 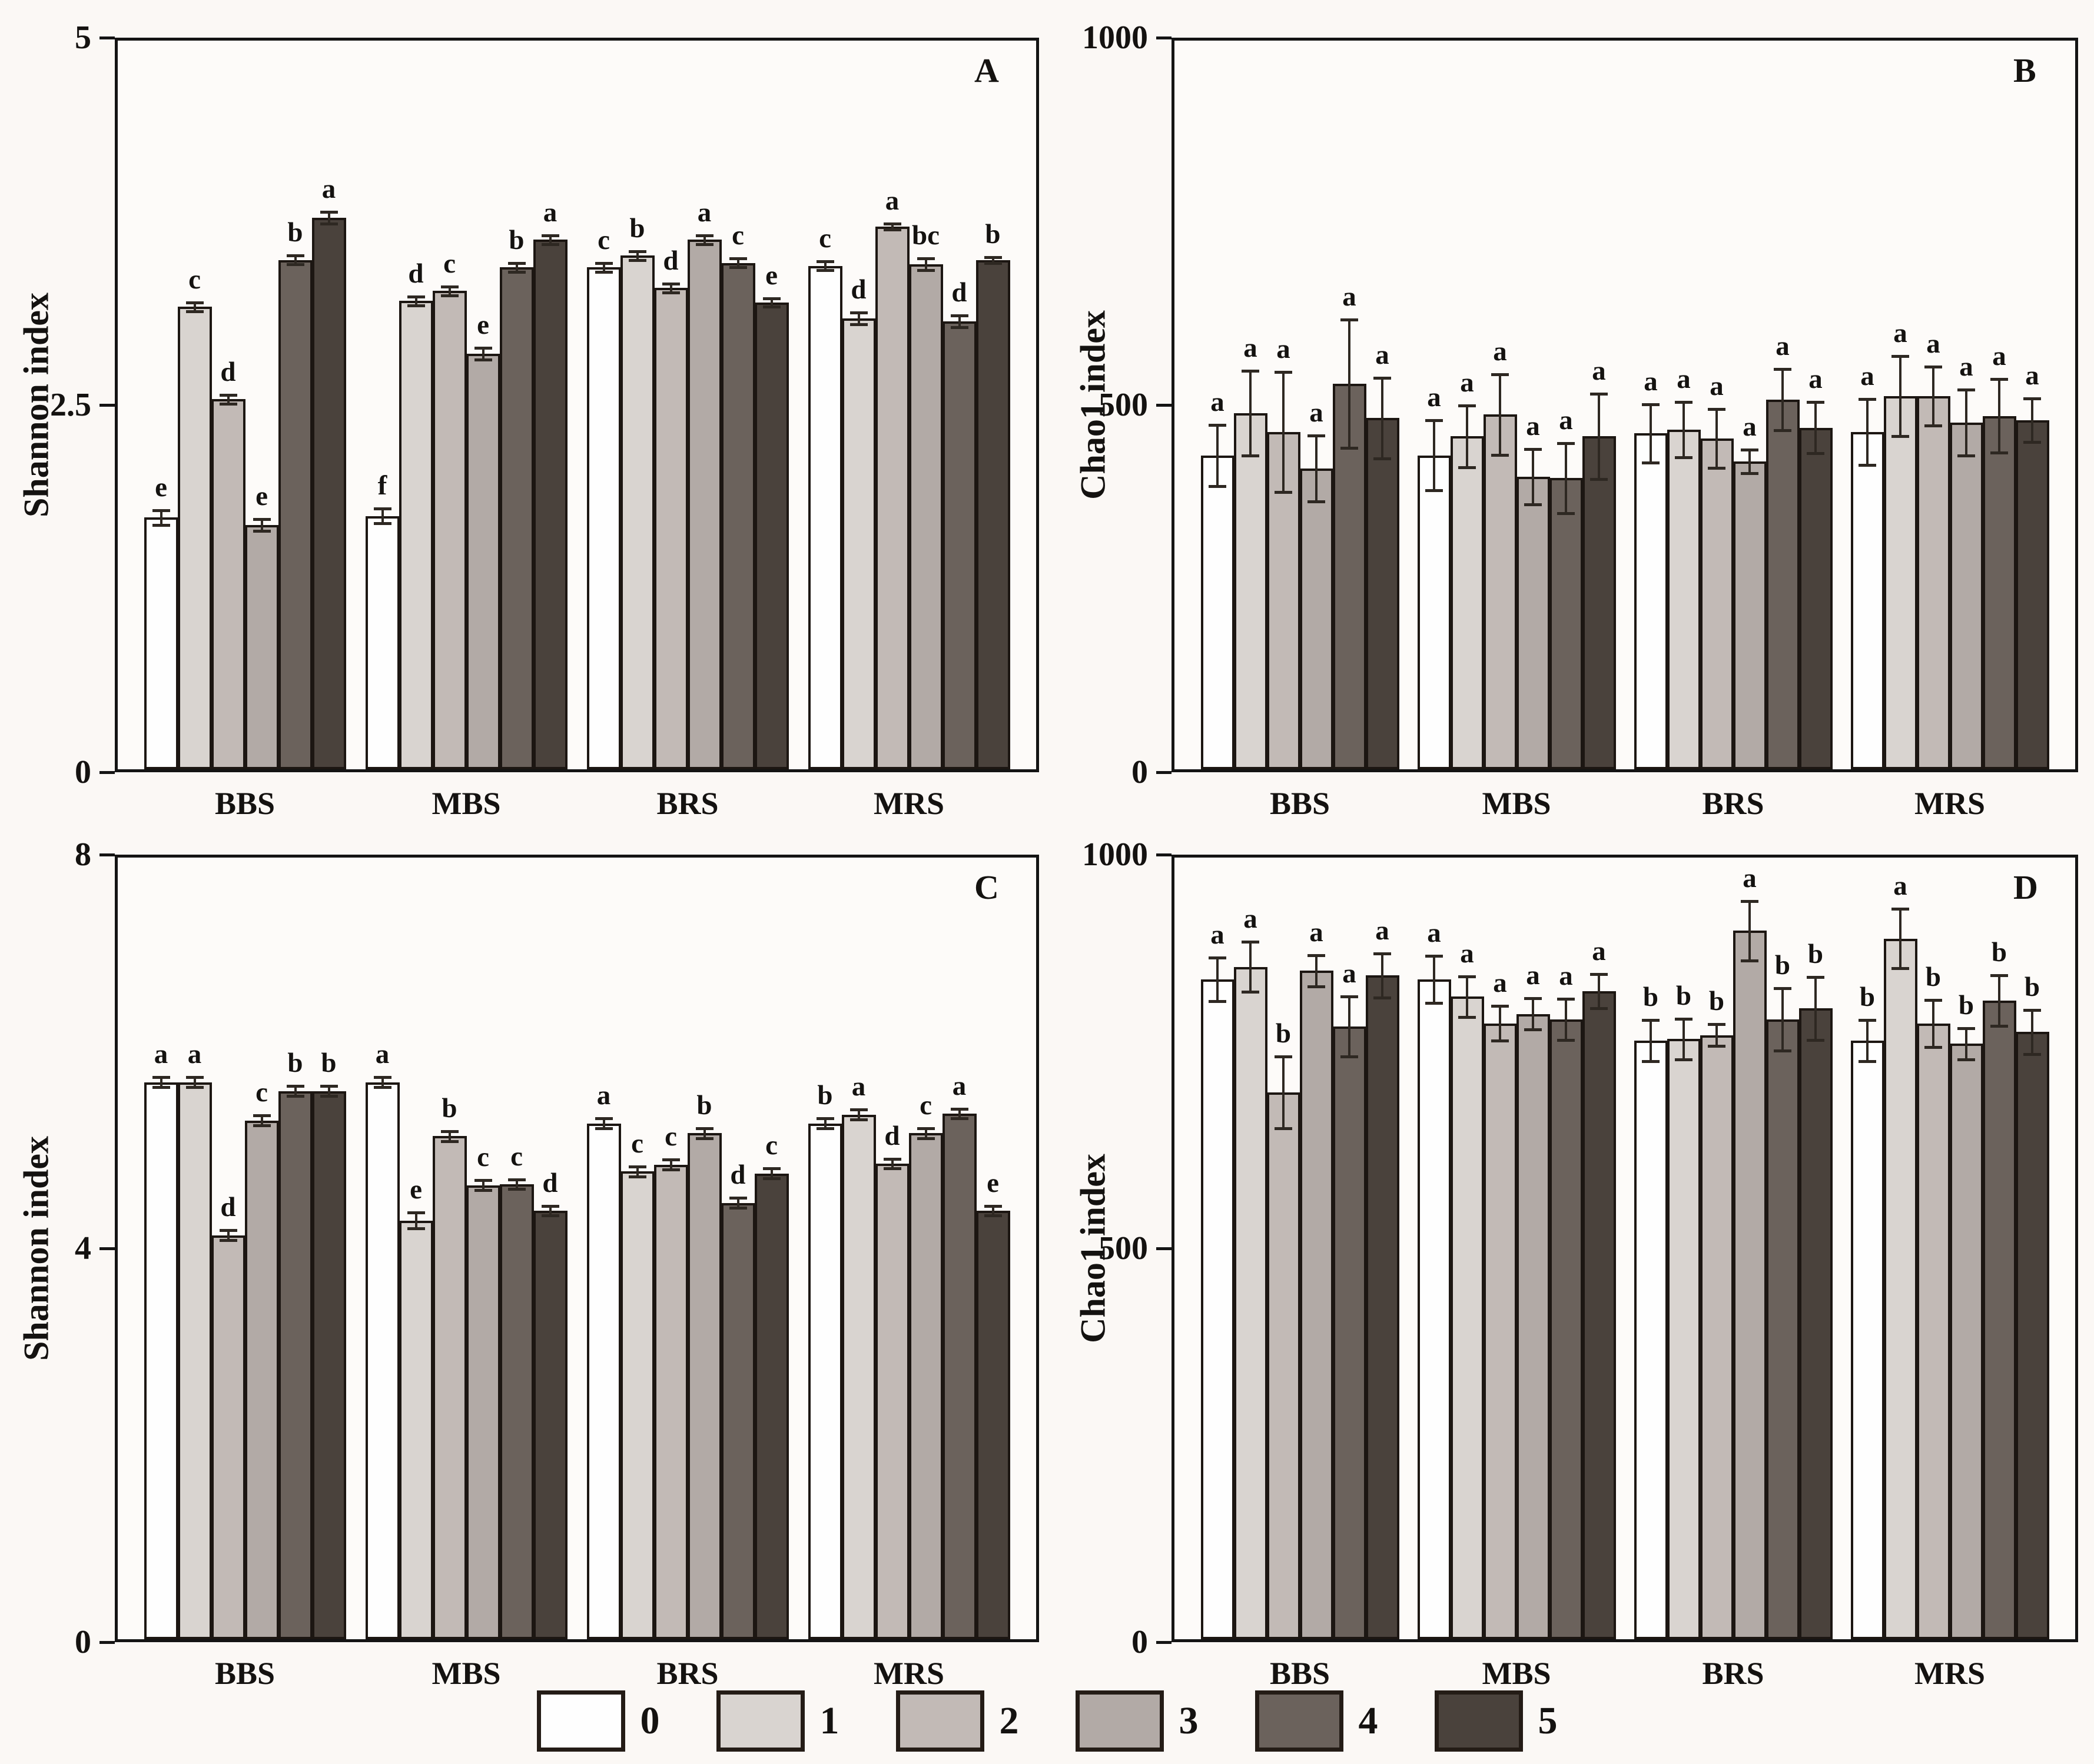 I want to click on legend-label-0: 0, so click(x=650, y=1720).